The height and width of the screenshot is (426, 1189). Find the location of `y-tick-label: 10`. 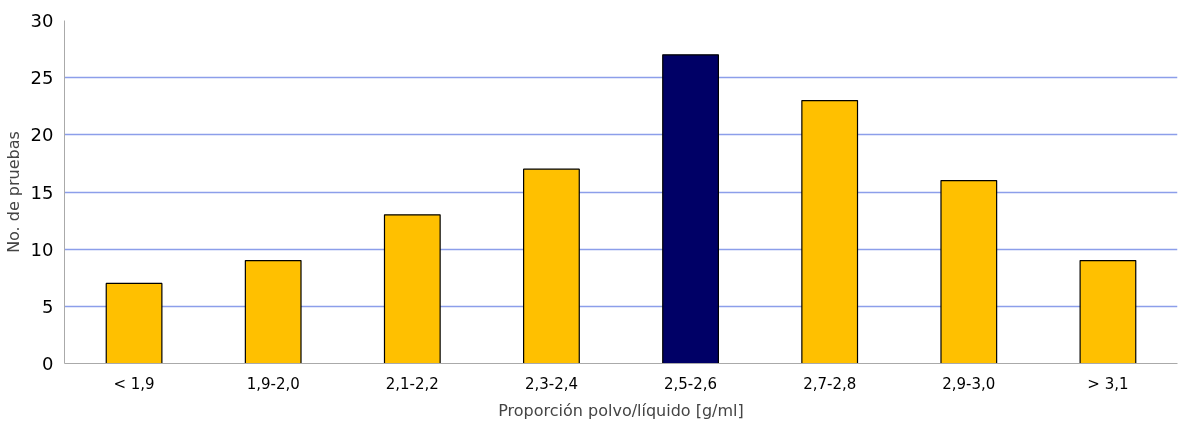

y-tick-label: 10 is located at coordinates (42, 249).